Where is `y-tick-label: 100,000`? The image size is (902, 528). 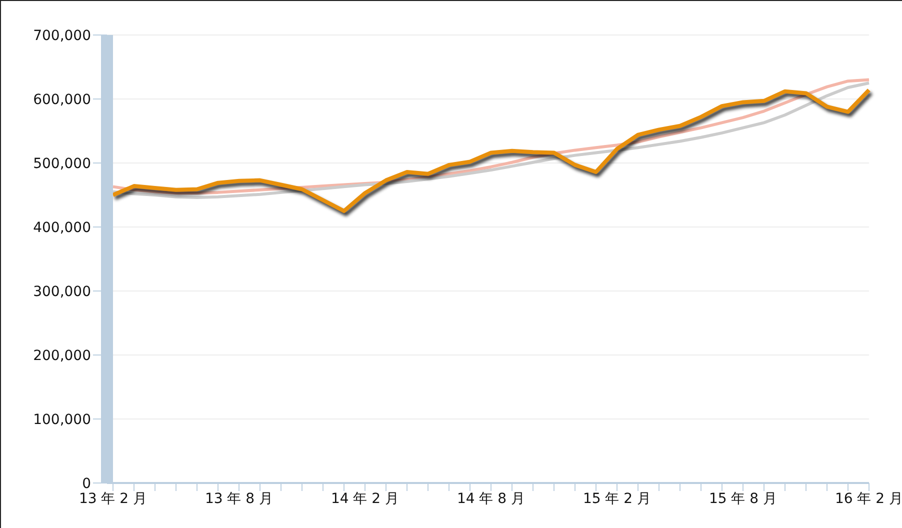
y-tick-label: 100,000 is located at coordinates (62, 420).